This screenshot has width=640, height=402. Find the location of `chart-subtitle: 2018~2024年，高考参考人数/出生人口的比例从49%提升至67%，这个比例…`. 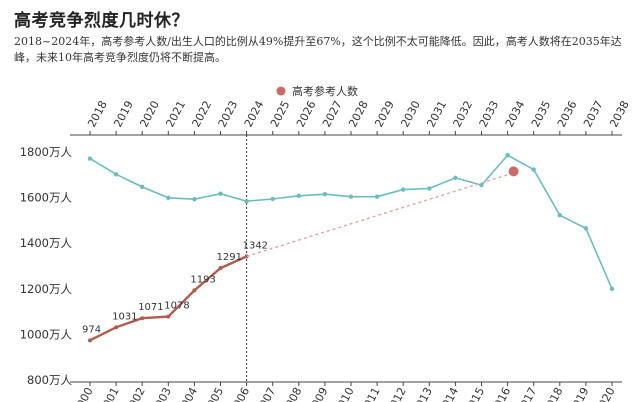

chart-subtitle: 2018~2024年，高考参考人数/出生人口的比例从49%提升至67%，这个比例… is located at coordinates (318, 49).